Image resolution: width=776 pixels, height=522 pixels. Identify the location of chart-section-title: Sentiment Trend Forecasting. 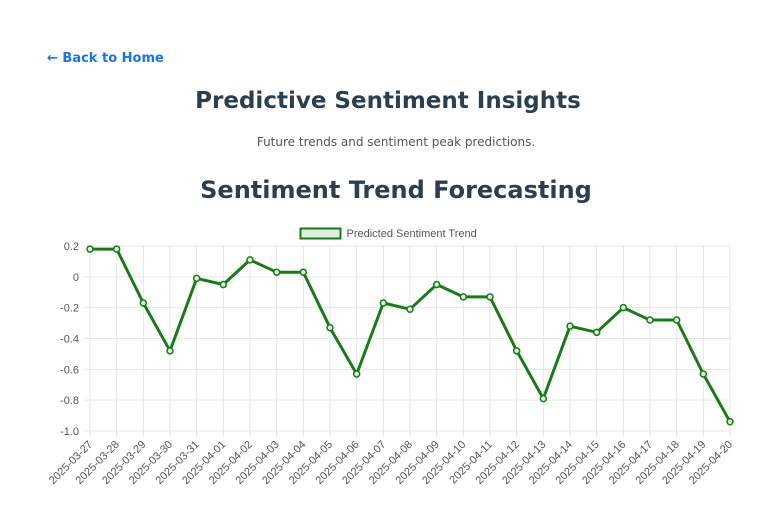
(396, 190).